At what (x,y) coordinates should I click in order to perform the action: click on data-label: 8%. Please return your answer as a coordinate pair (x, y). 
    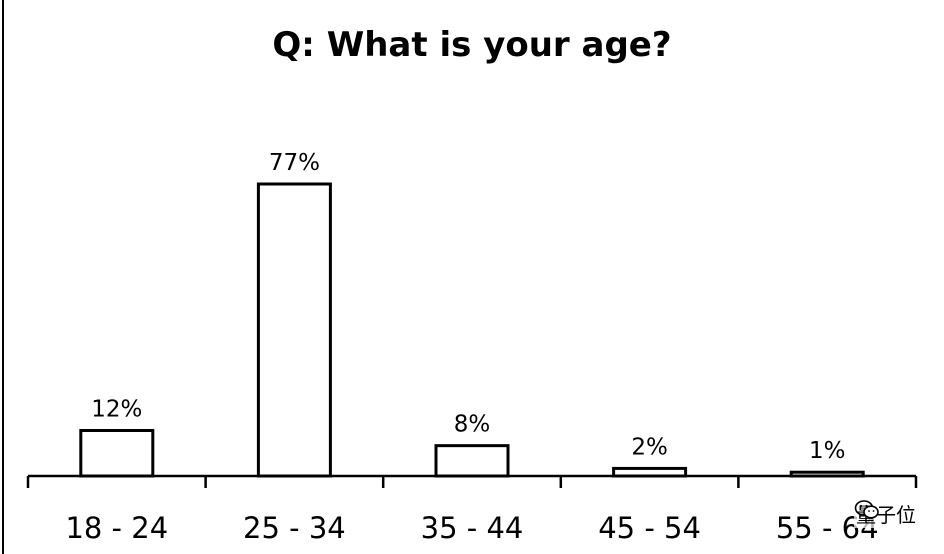
    Looking at the image, I should click on (472, 425).